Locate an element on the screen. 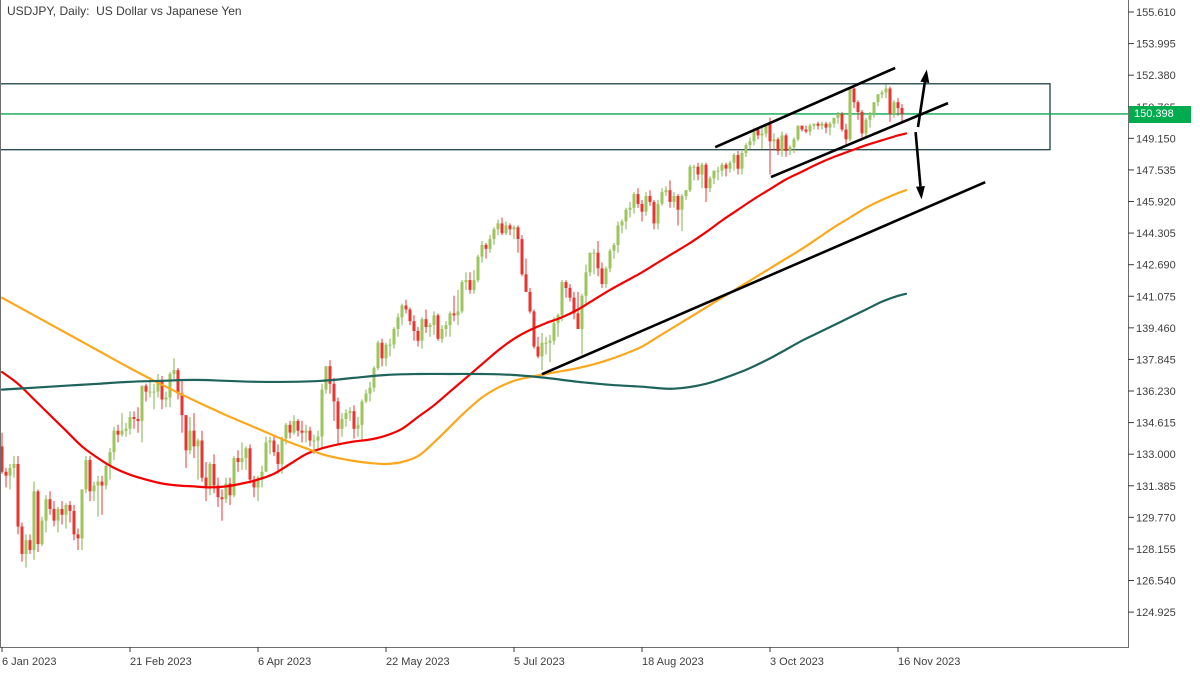  time-axis-label: 3 Oct 2023 is located at coordinates (797, 662).